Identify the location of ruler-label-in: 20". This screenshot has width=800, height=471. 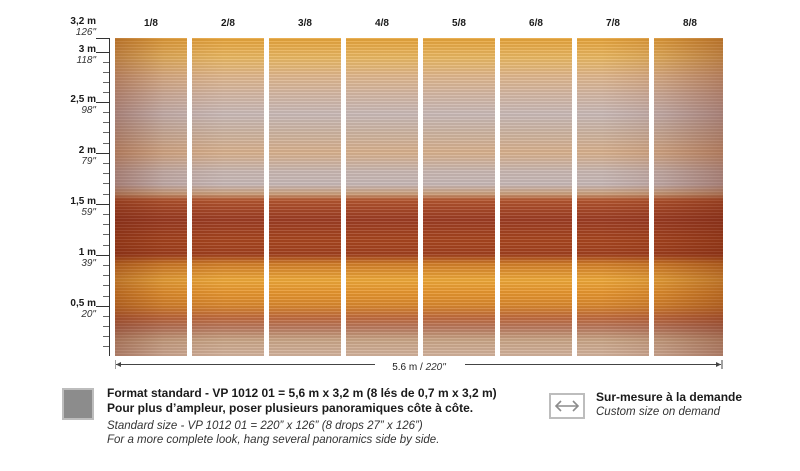
(88, 314).